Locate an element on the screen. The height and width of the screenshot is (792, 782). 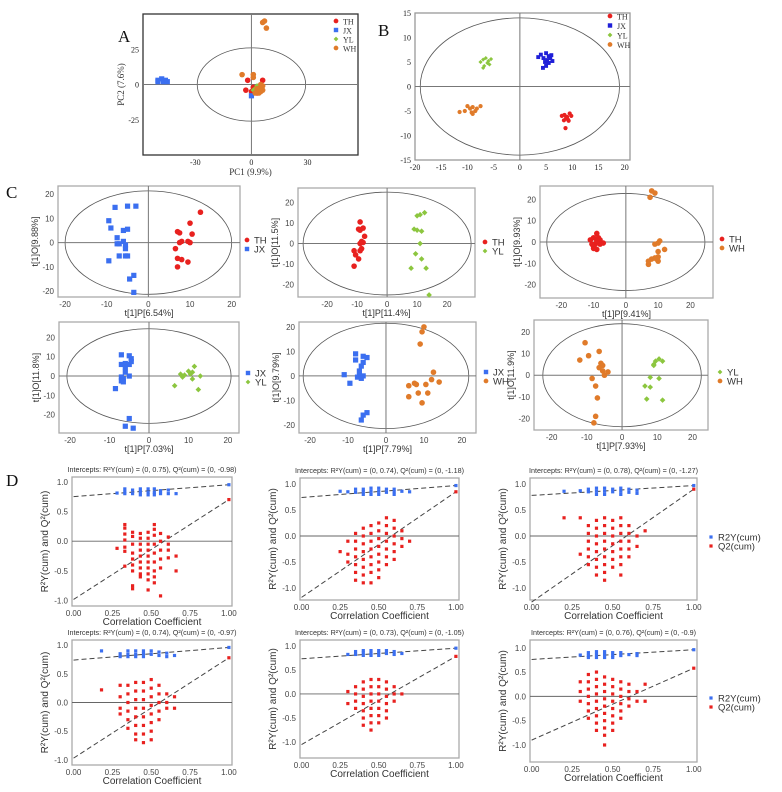
x-tick-label: 0.25 is located at coordinates (340, 765).